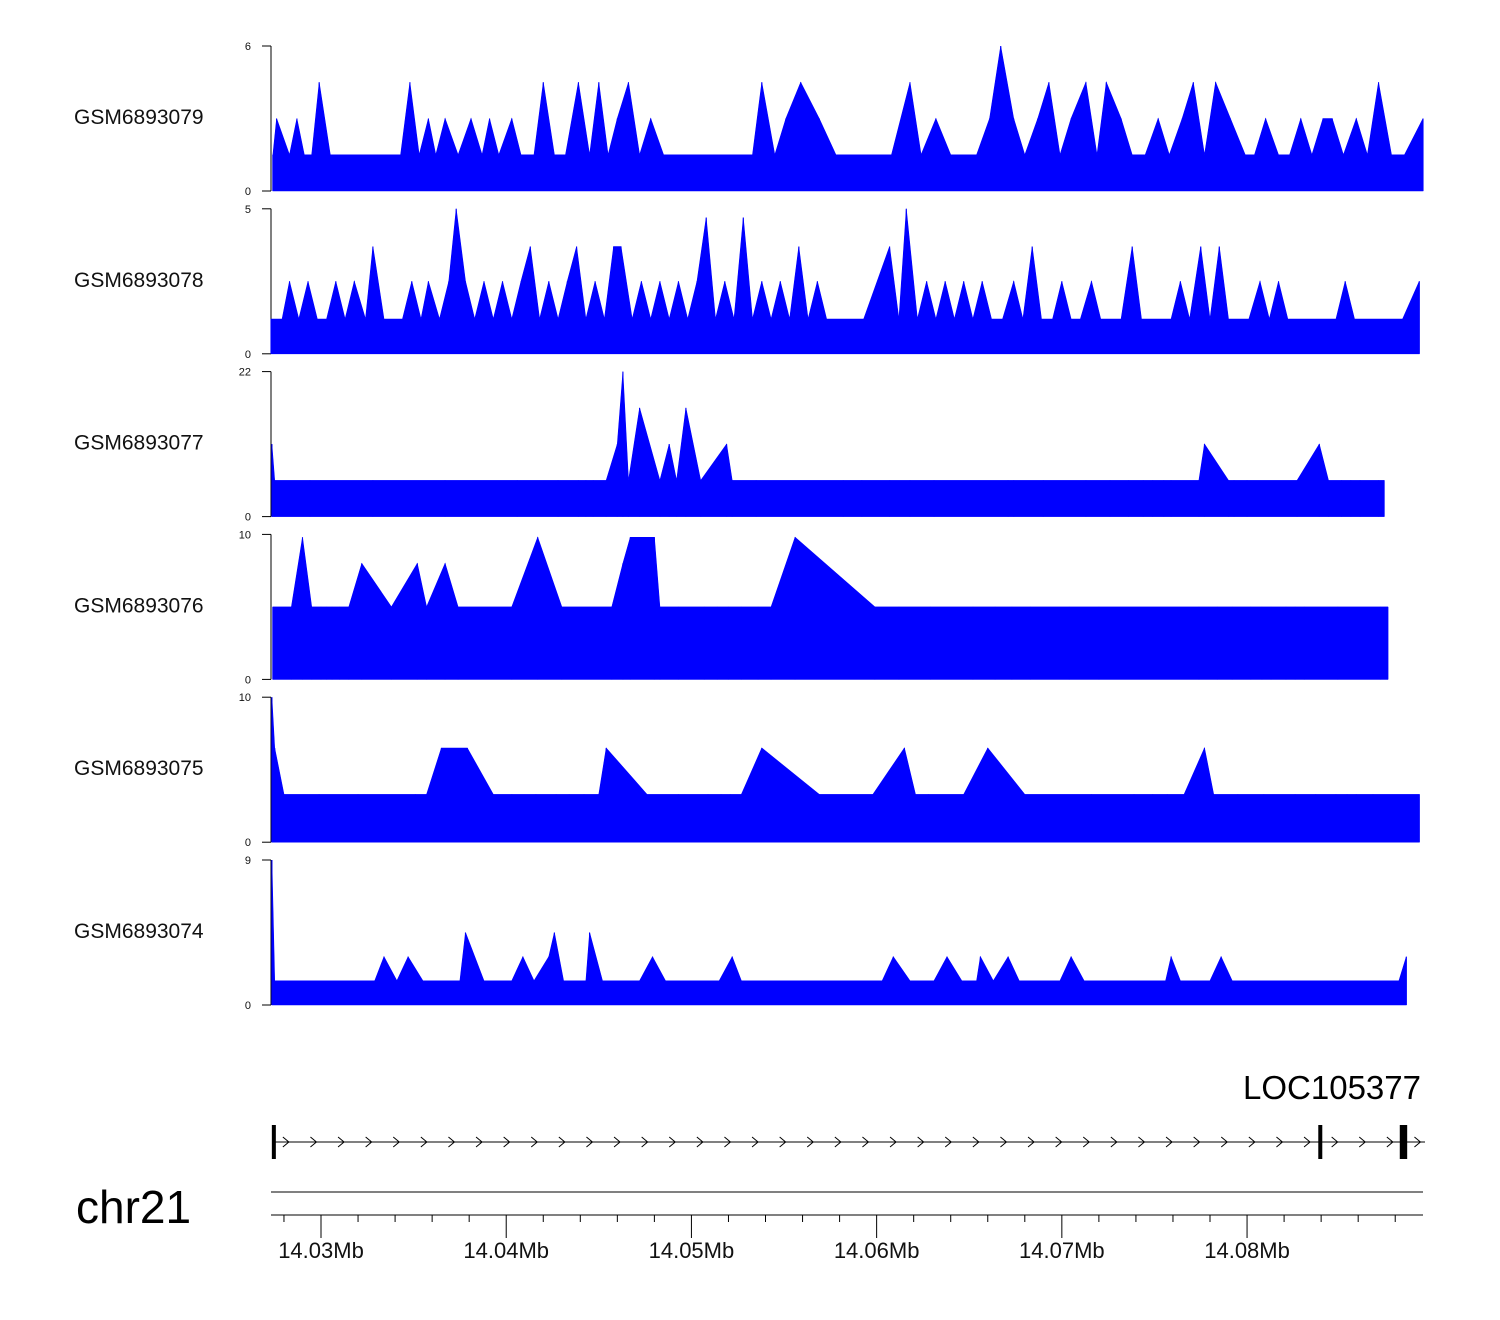 This screenshot has height=1320, width=1500. I want to click on track-label: GSM6893076, so click(139, 605).